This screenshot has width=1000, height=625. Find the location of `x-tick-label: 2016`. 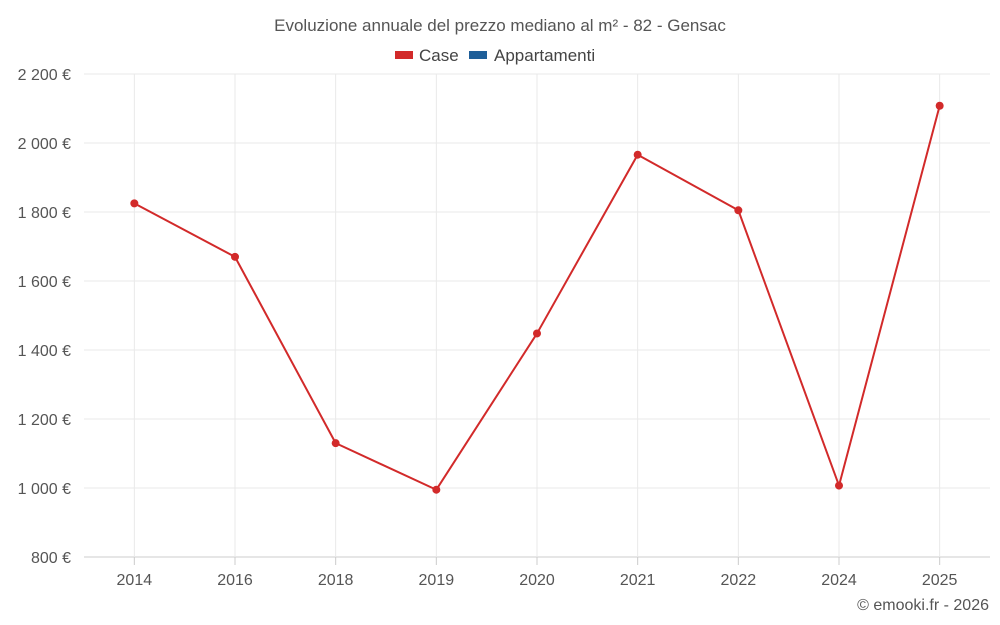

x-tick-label: 2016 is located at coordinates (235, 580).